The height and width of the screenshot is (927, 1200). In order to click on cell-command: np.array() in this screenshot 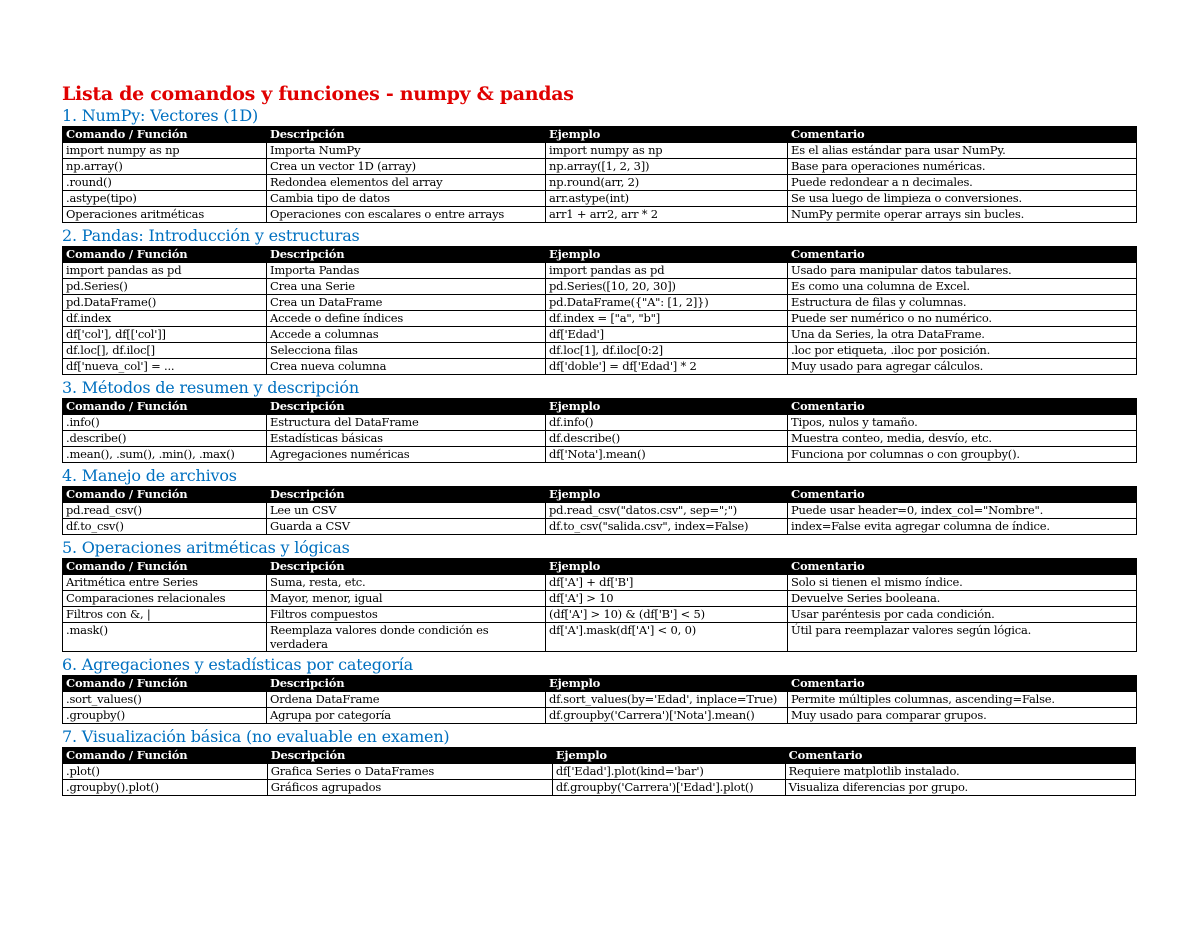, I will do `click(164, 166)`.